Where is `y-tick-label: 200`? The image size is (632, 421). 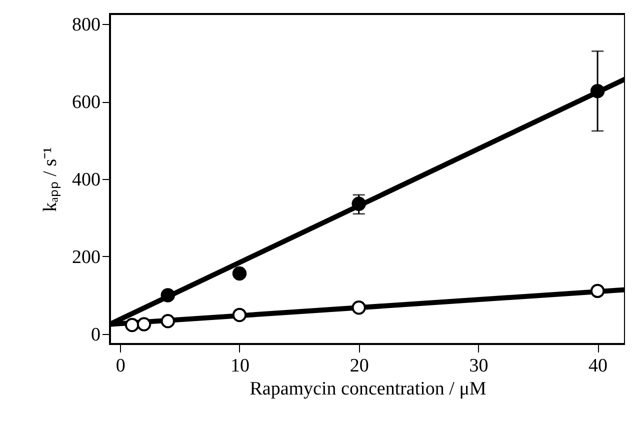
y-tick-label: 200 is located at coordinates (86, 257).